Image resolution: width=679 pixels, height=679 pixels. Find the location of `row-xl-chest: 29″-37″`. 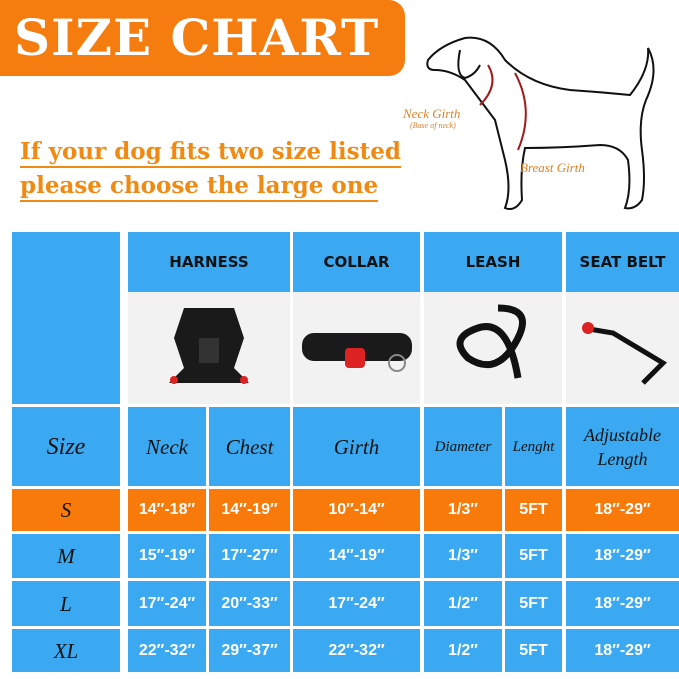

row-xl-chest: 29″-37″ is located at coordinates (249, 650).